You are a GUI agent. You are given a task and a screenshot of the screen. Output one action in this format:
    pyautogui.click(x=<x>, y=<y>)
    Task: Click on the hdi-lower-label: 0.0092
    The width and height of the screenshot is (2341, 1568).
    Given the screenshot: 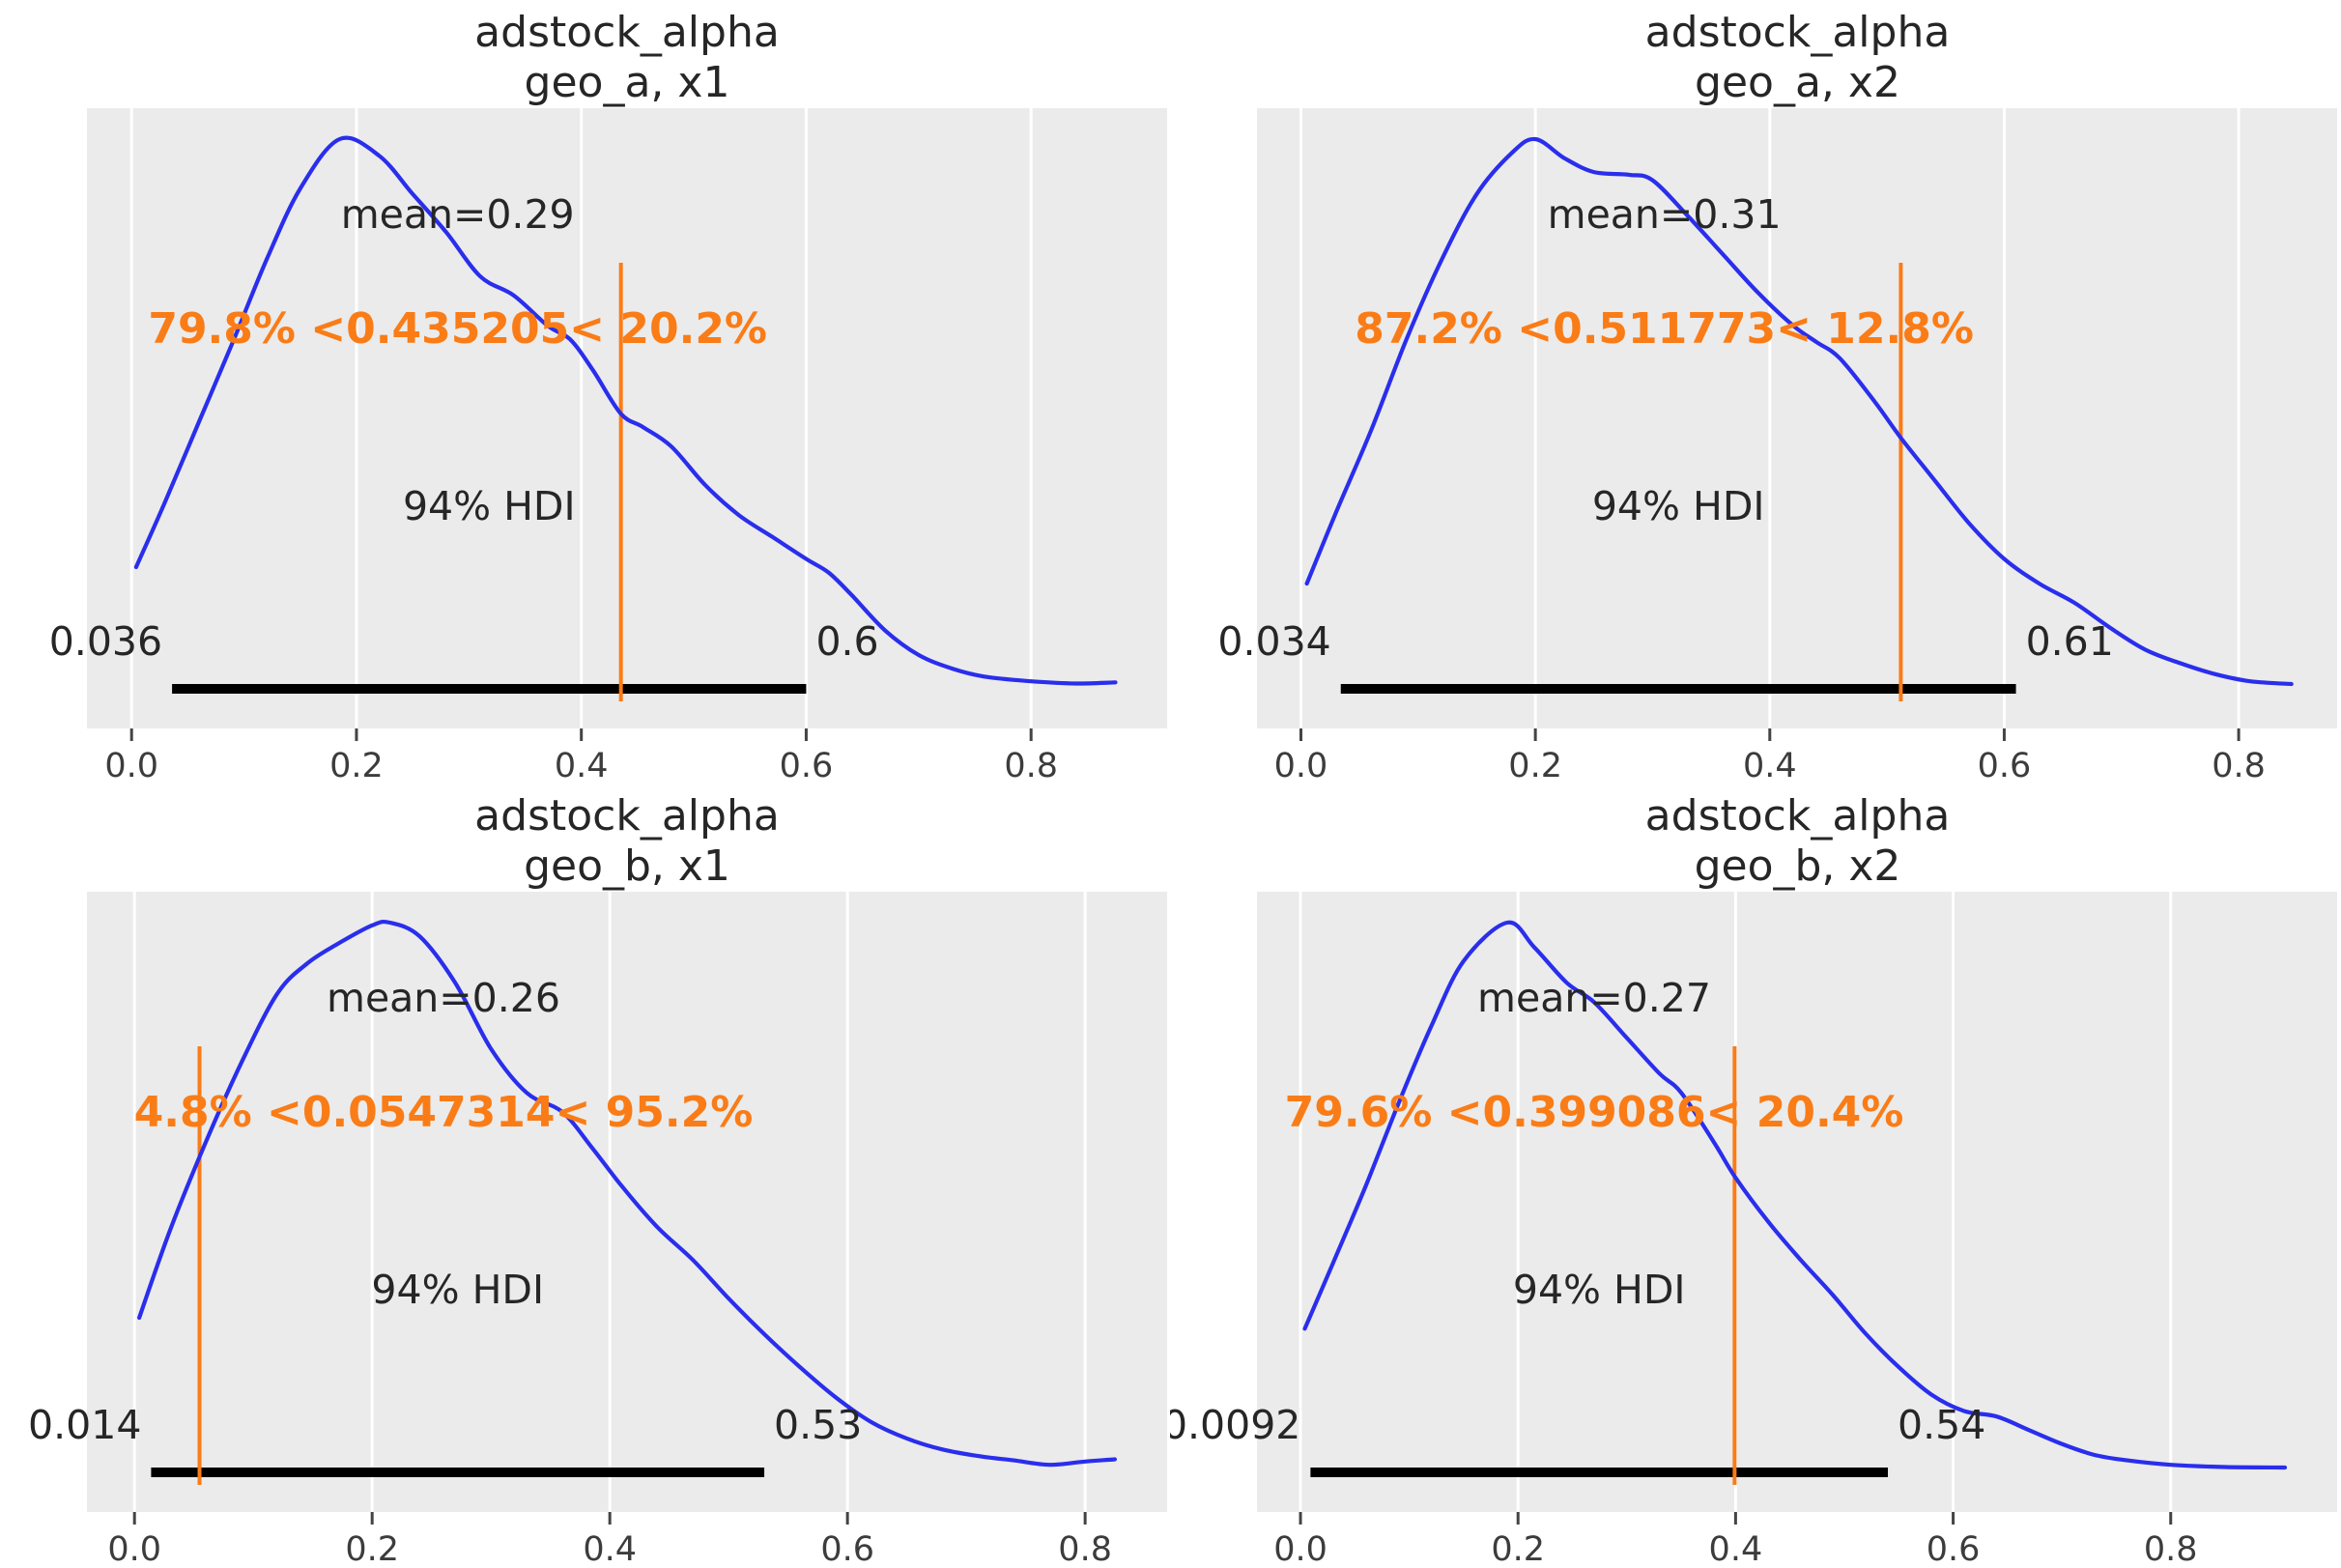 What is the action you would take?
    pyautogui.click(x=1235, y=1425)
    